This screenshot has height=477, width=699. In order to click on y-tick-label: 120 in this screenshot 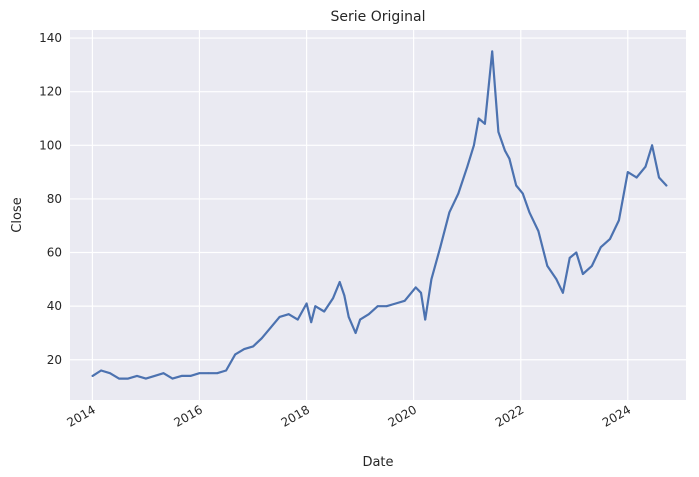, I will do `click(50, 92)`.